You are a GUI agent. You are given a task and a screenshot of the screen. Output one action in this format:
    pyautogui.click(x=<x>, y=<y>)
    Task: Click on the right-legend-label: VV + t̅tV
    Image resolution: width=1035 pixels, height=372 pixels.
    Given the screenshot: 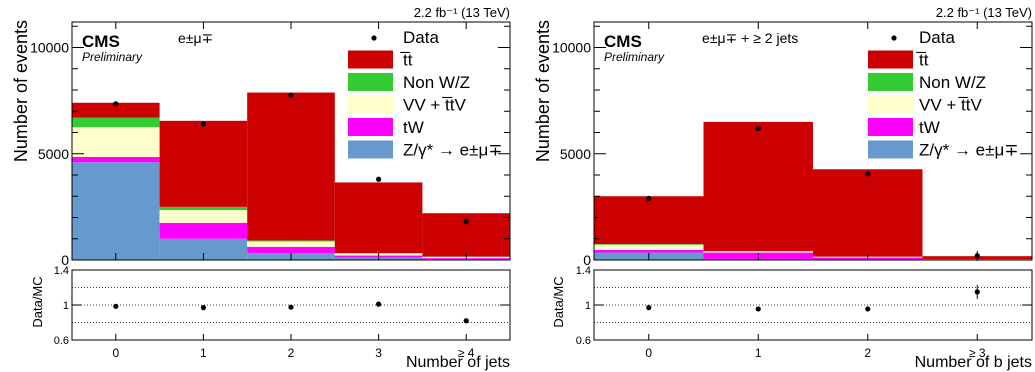 What is the action you would take?
    pyautogui.click(x=950, y=105)
    